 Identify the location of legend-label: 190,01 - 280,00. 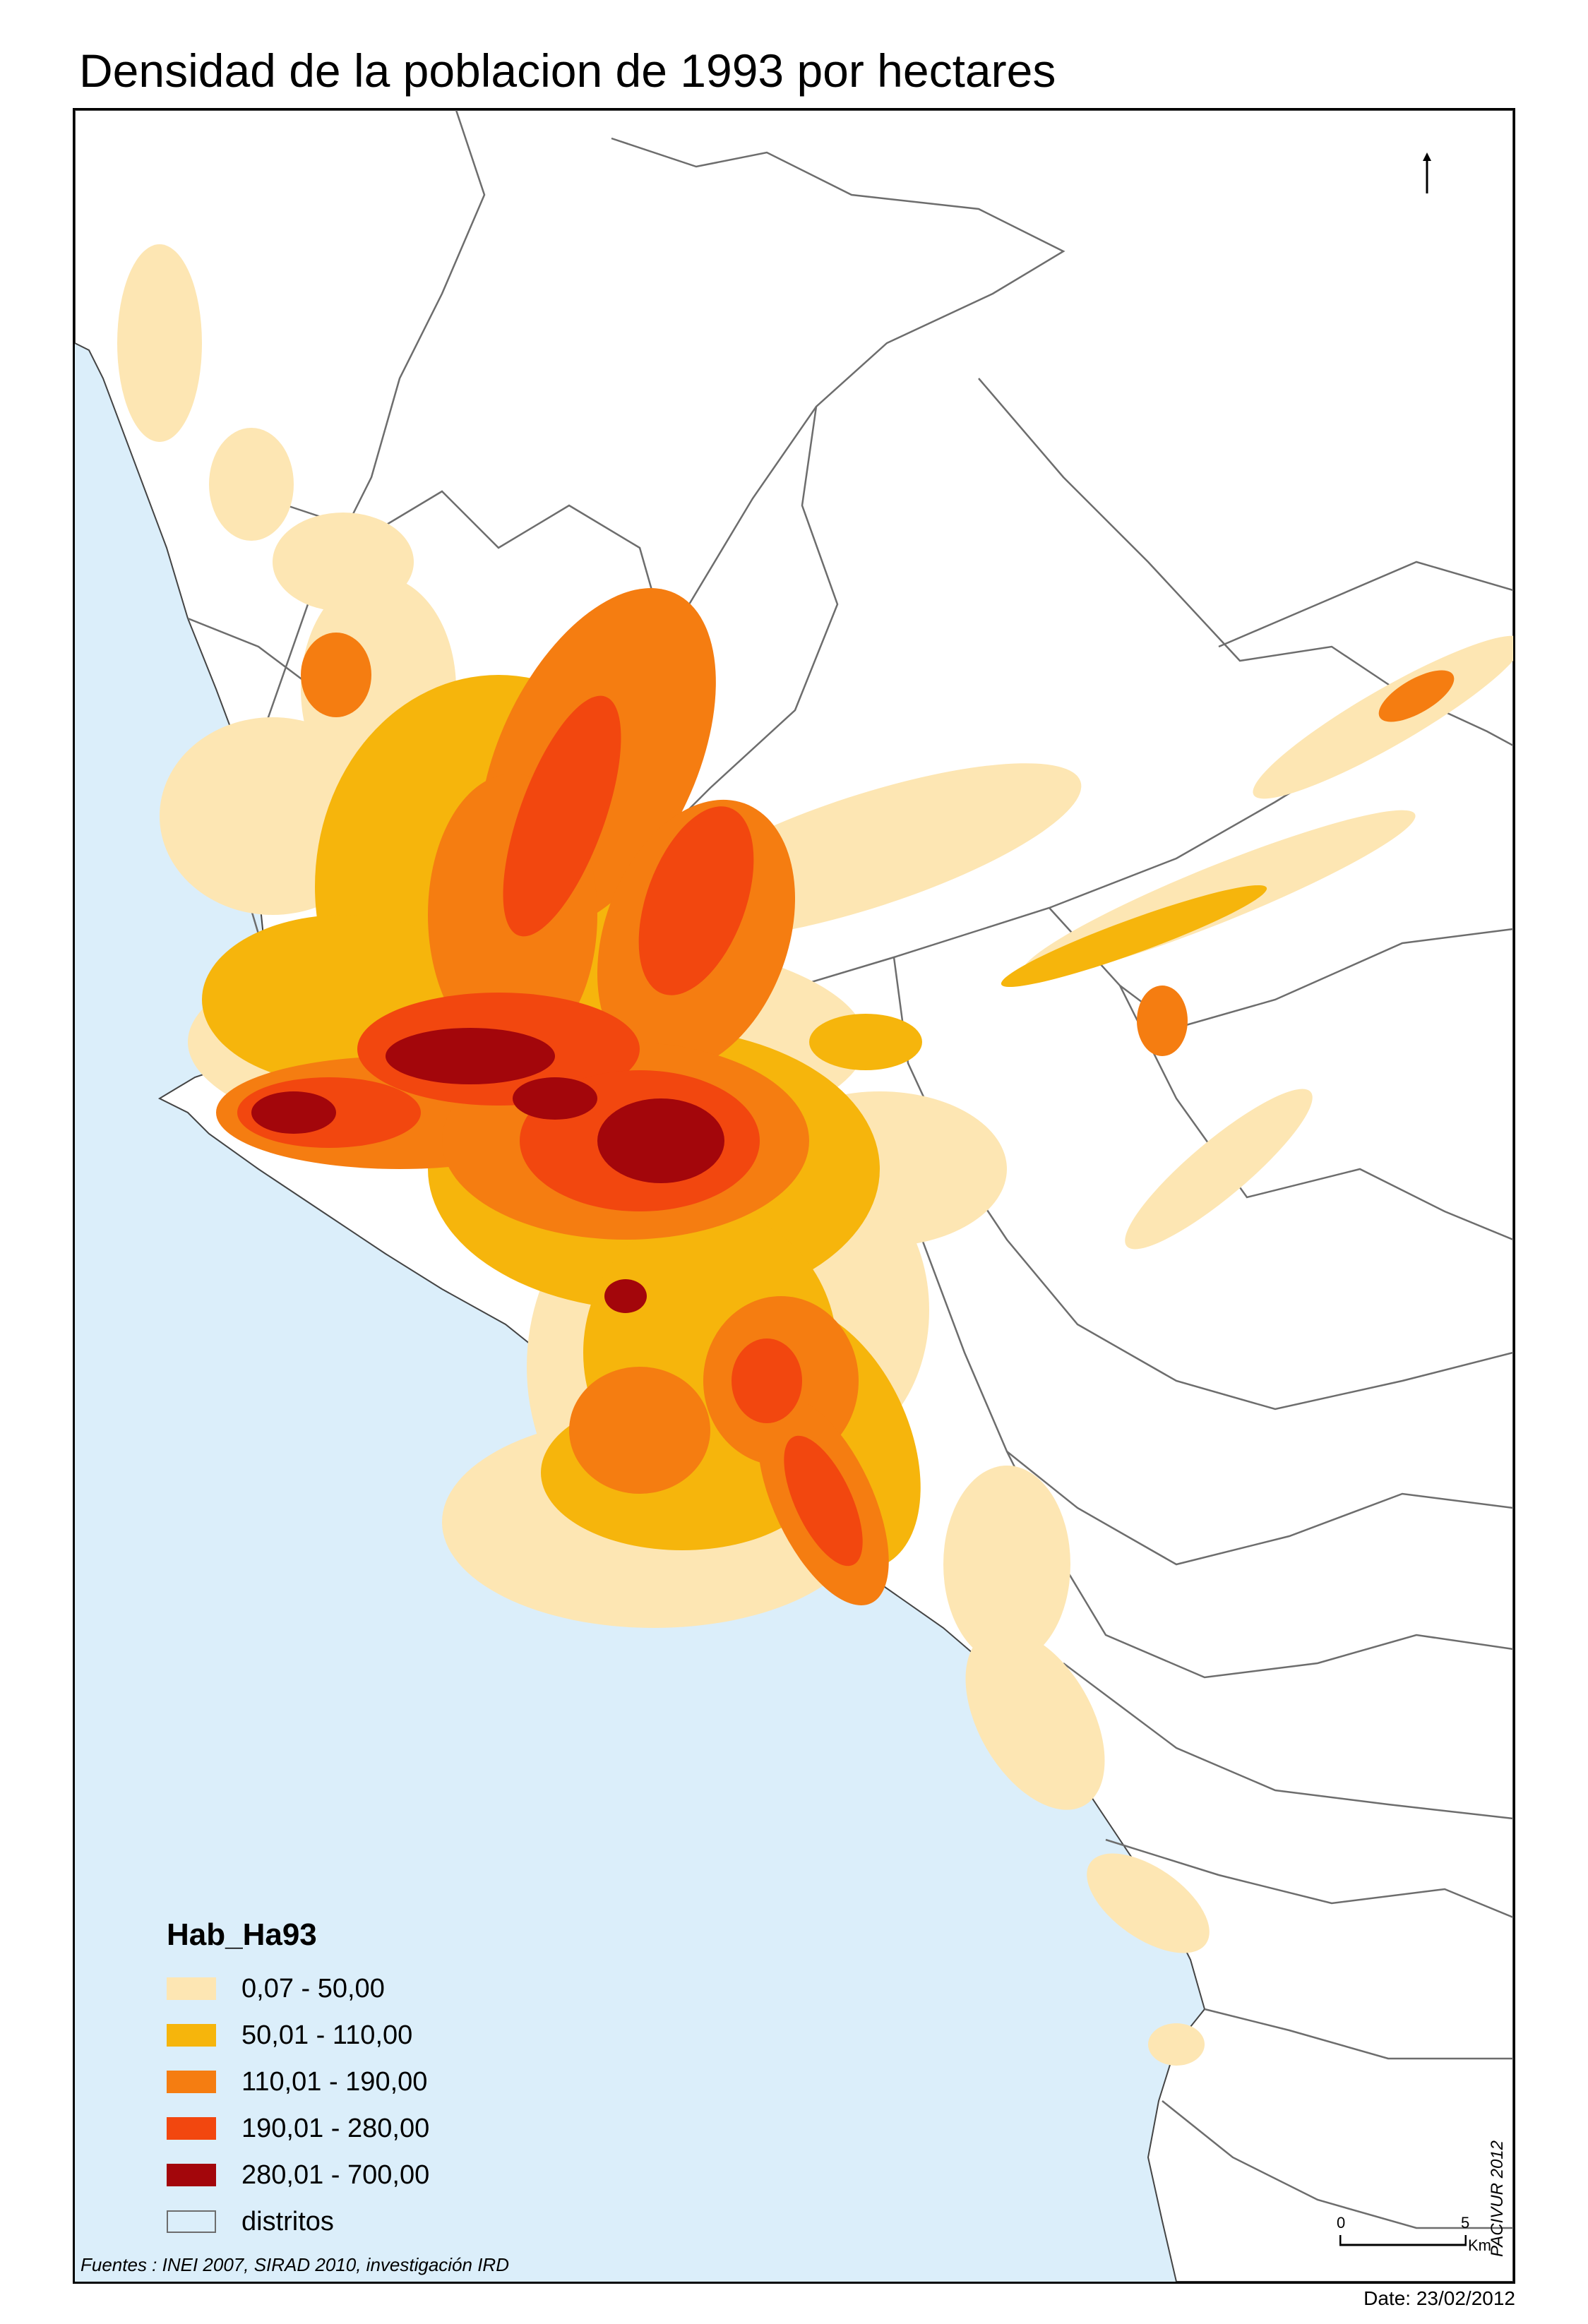
(335, 2128).